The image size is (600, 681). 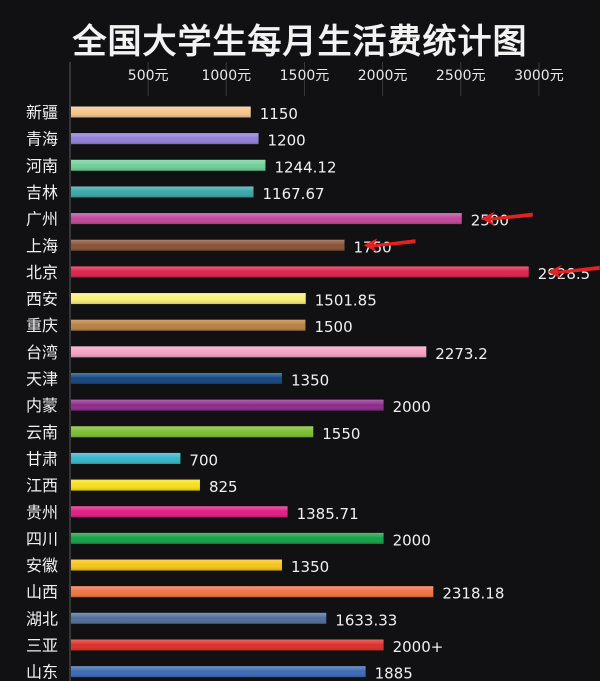 I want to click on data-label: 1200, so click(x=287, y=141).